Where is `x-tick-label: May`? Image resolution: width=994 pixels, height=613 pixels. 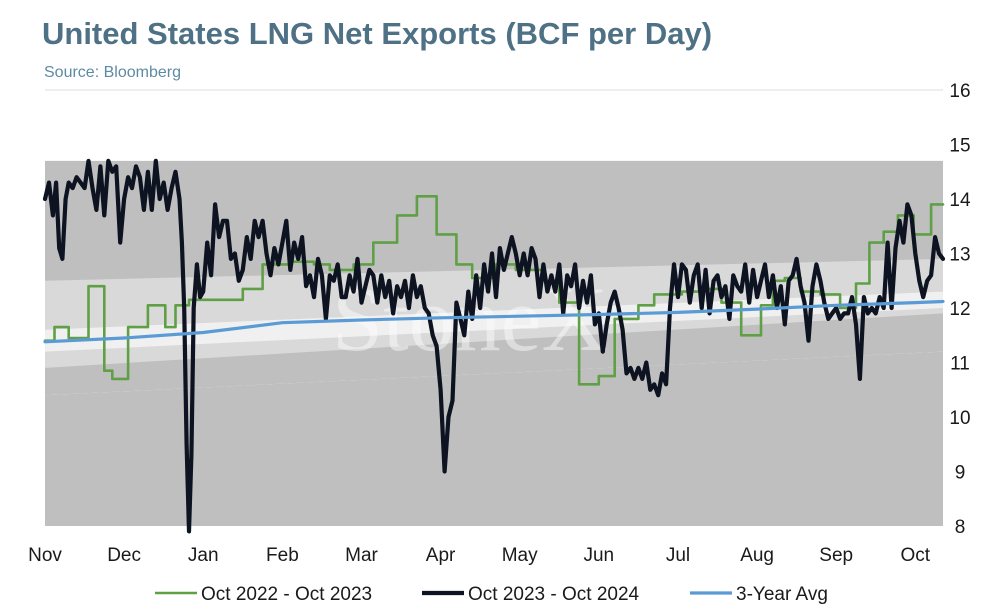 x-tick-label: May is located at coordinates (520, 555).